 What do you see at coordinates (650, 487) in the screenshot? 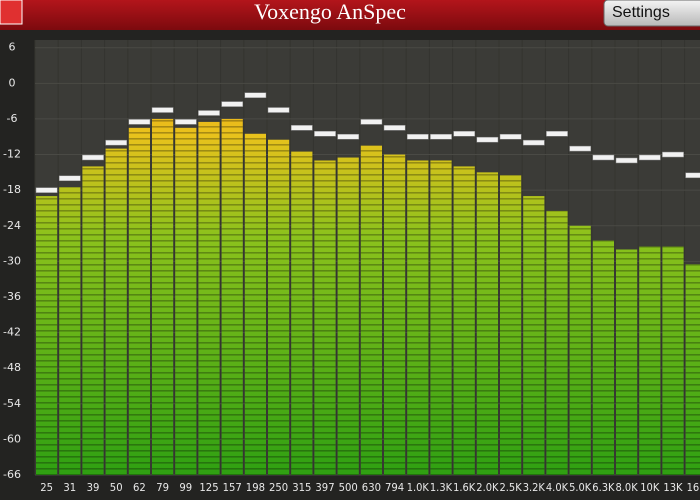
I see `x-tick-label: 10K` at bounding box center [650, 487].